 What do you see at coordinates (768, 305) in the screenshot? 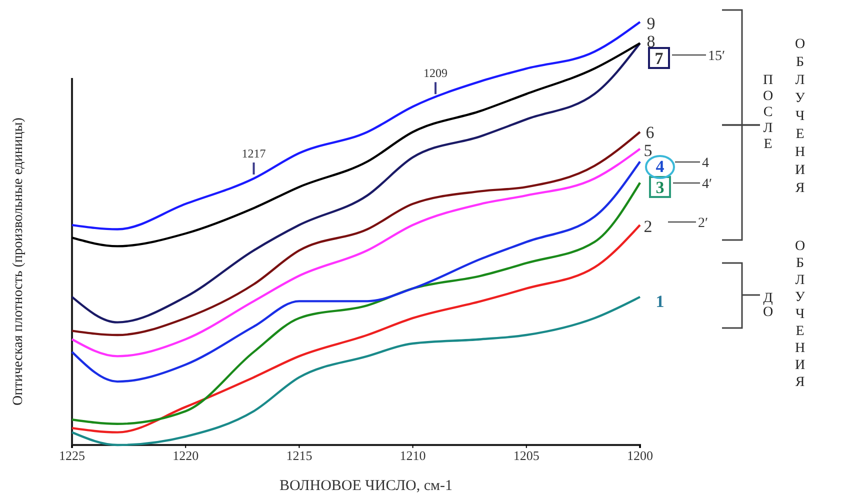
I see `text: ДО` at bounding box center [768, 305].